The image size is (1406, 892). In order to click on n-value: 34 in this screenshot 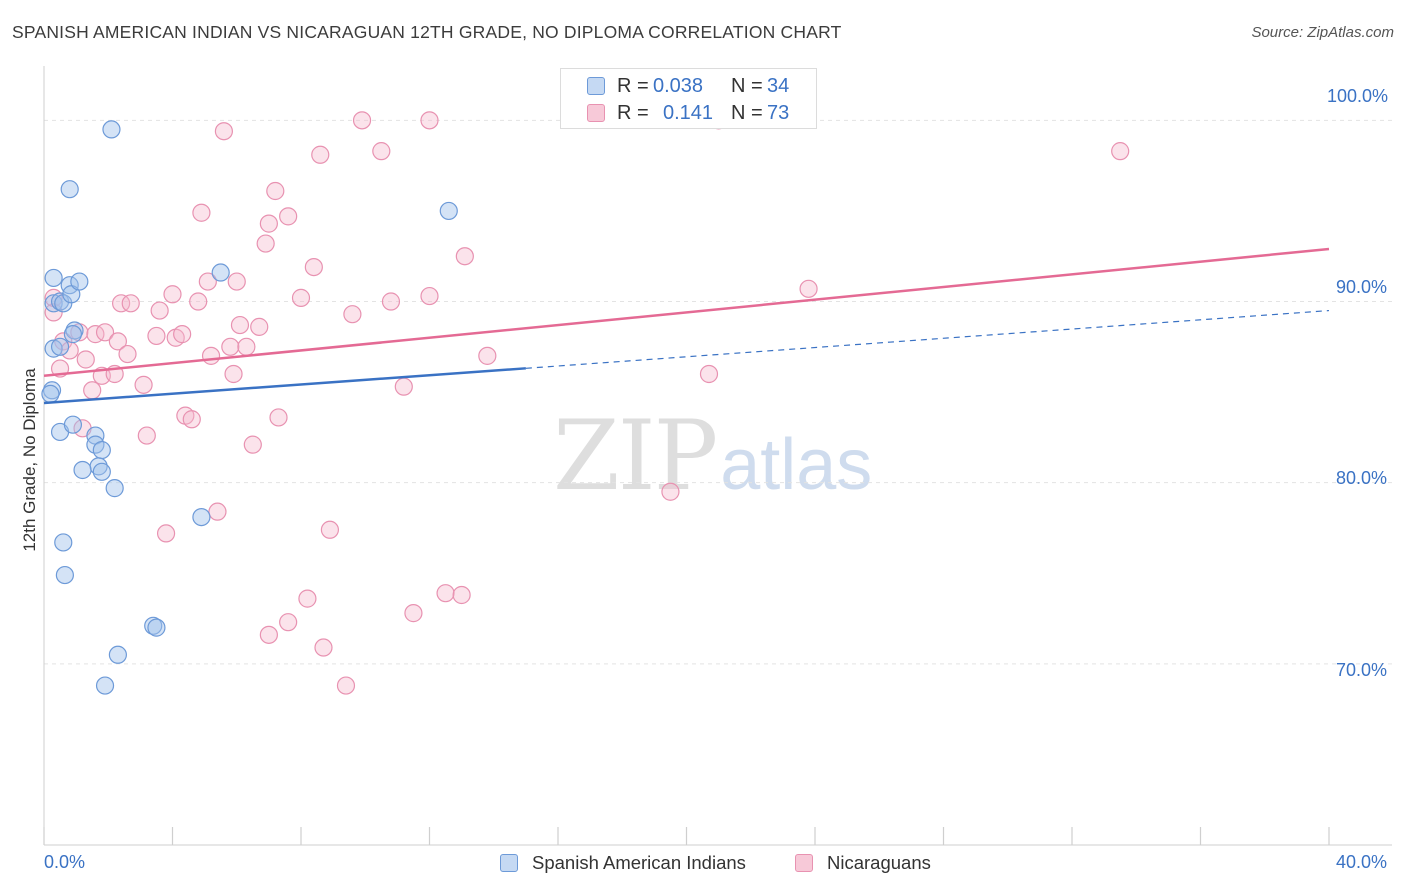, I will do `click(778, 86)`.